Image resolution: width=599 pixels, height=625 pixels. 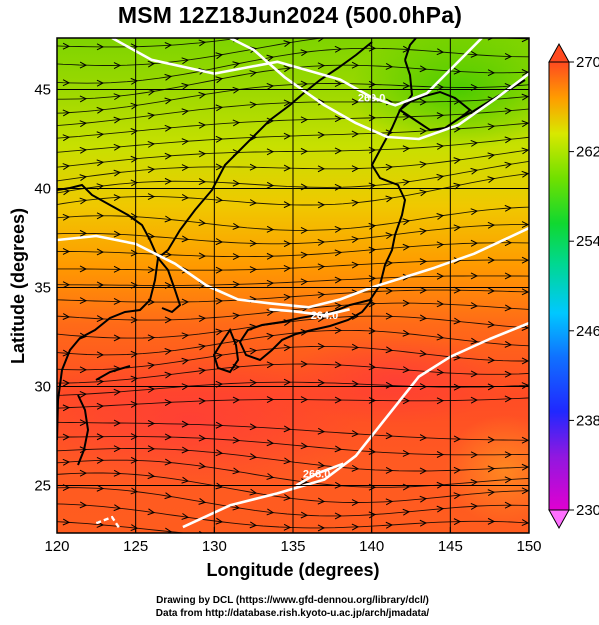 I want to click on x-axis-ticks: 120 125 130 135 140 145 150, so click(x=293, y=541).